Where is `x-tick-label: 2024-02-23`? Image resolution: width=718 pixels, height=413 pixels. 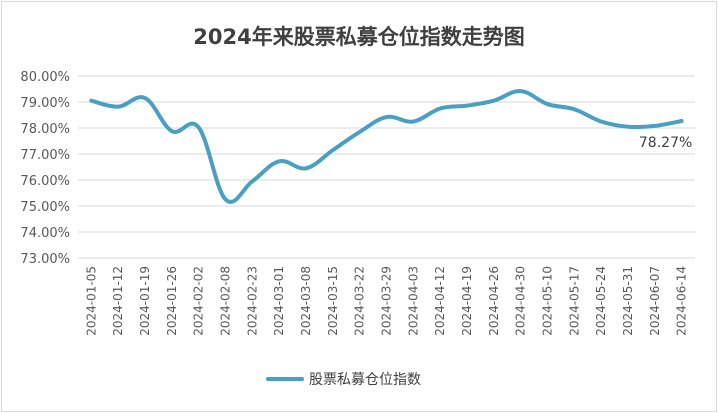
x-tick-label: 2024-02-23 is located at coordinates (252, 301).